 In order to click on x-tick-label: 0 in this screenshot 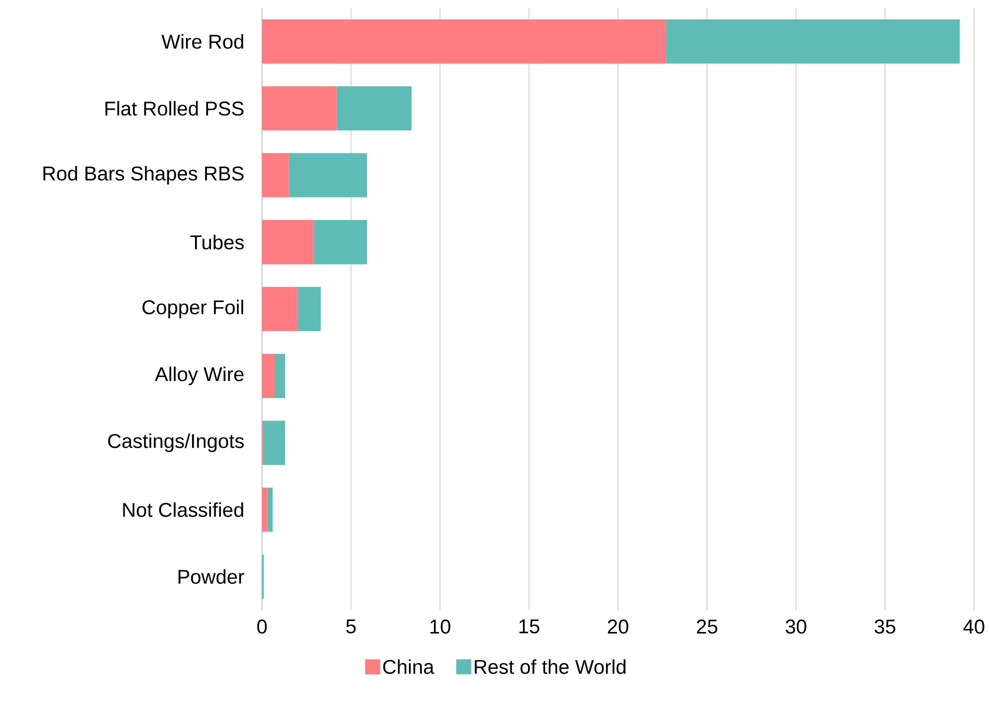, I will do `click(262, 627)`.